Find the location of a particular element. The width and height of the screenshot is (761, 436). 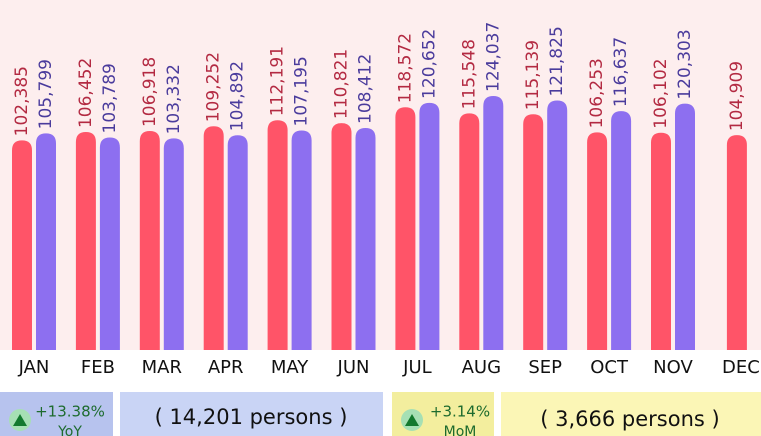

mom-label: MoM is located at coordinates (460, 430).